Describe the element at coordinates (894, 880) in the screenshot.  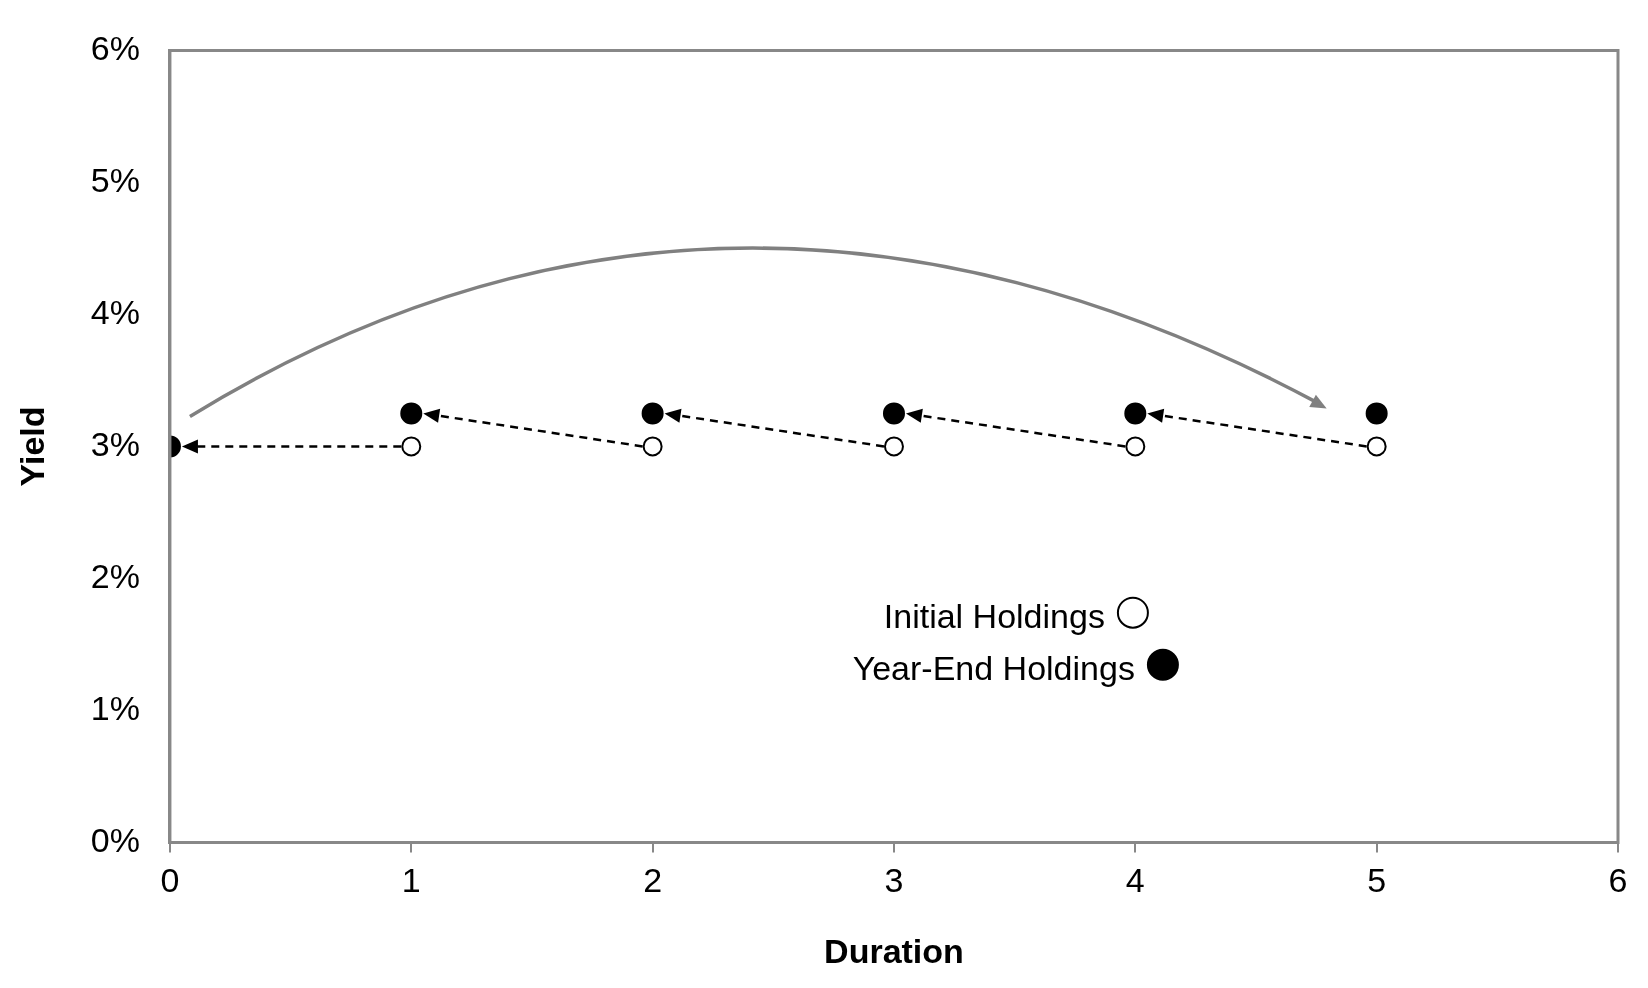
I see `x-tick-label: 3` at that location.